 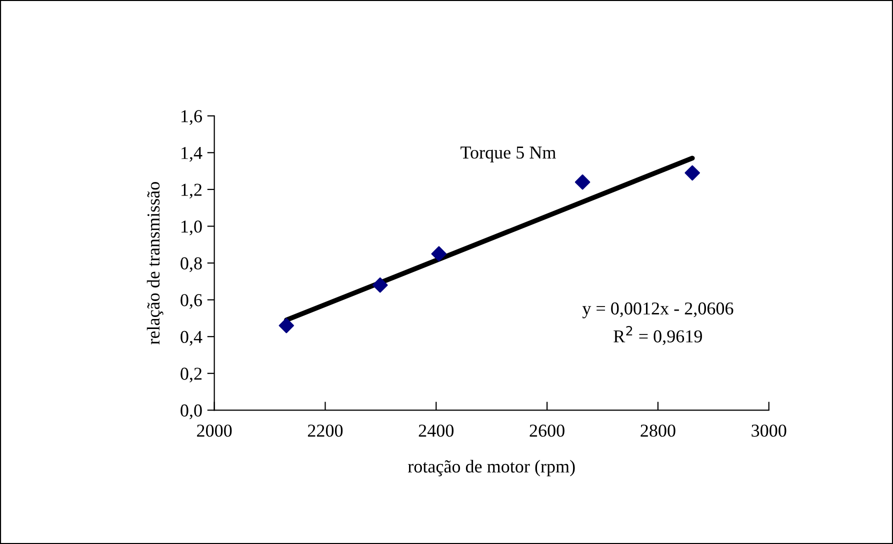 I want to click on y-tick-label: 1,4, so click(x=192, y=154).